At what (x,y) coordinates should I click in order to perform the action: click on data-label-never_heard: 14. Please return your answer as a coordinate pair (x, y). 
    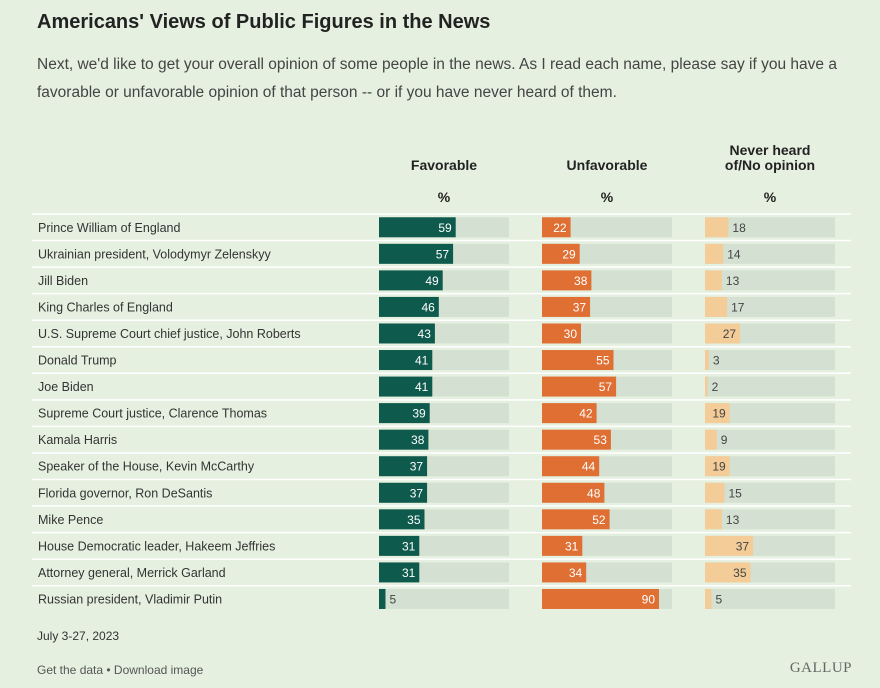
    Looking at the image, I should click on (734, 254).